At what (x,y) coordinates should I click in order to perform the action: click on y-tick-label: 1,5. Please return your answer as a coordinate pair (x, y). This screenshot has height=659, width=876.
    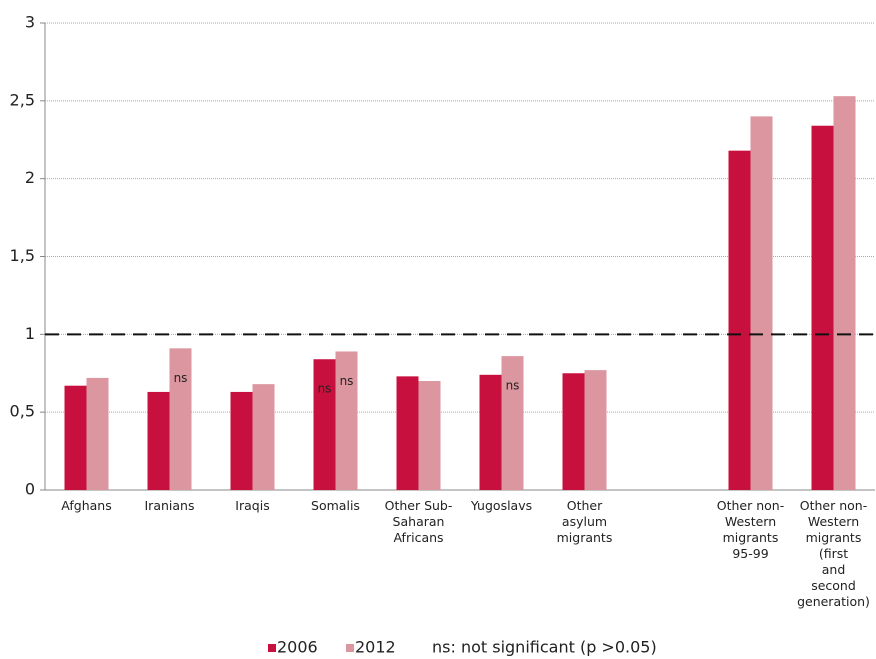
    Looking at the image, I should click on (22, 255).